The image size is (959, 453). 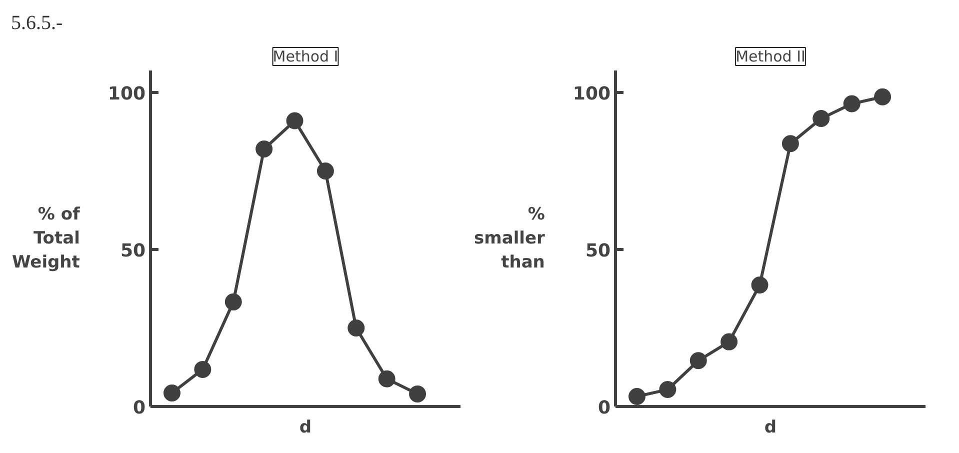 What do you see at coordinates (46, 238) in the screenshot?
I see `y-axis-title: % of Total Weight` at bounding box center [46, 238].